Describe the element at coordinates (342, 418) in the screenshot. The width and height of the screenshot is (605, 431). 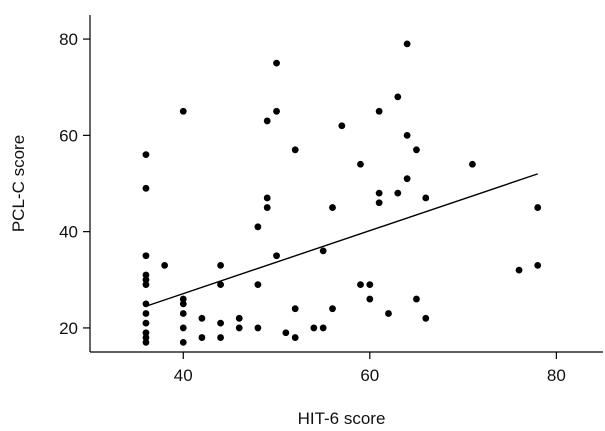
I see `x-axis-title: HIT-6 score` at that location.